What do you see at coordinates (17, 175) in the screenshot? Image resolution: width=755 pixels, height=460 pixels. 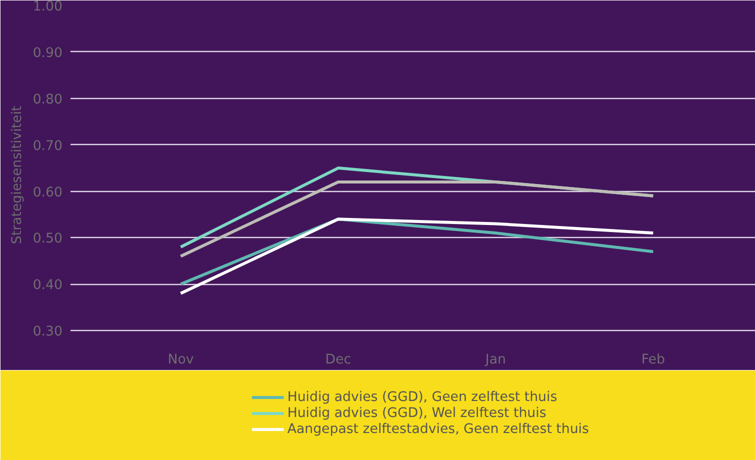 I see `y-axis-title: Strategiesensitiviteit` at bounding box center [17, 175].